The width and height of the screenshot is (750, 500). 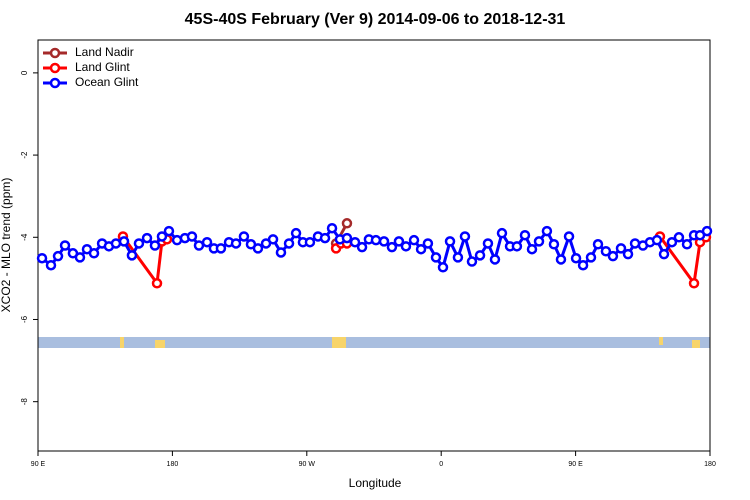 I want to click on land-strip, so click(x=374, y=342).